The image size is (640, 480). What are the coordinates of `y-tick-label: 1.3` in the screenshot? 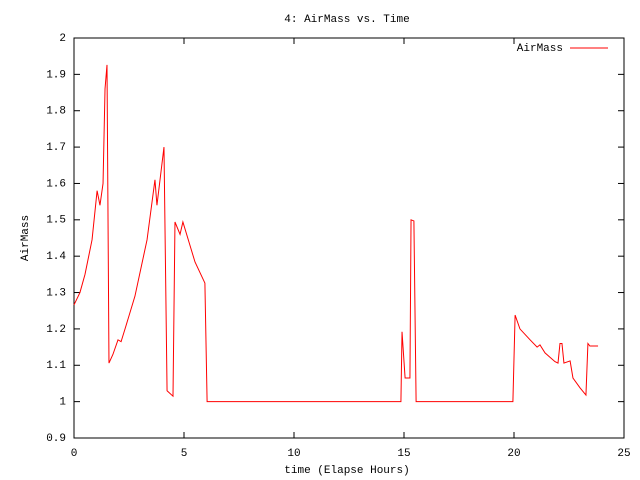 It's located at (56, 293).